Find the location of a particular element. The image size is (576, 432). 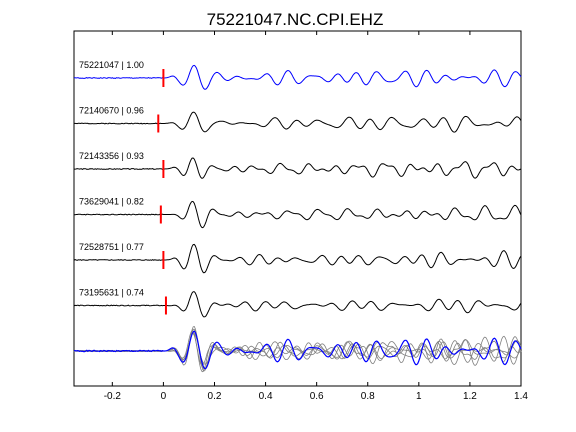

trace-label: 72140670 | 0.96 is located at coordinates (111, 111).